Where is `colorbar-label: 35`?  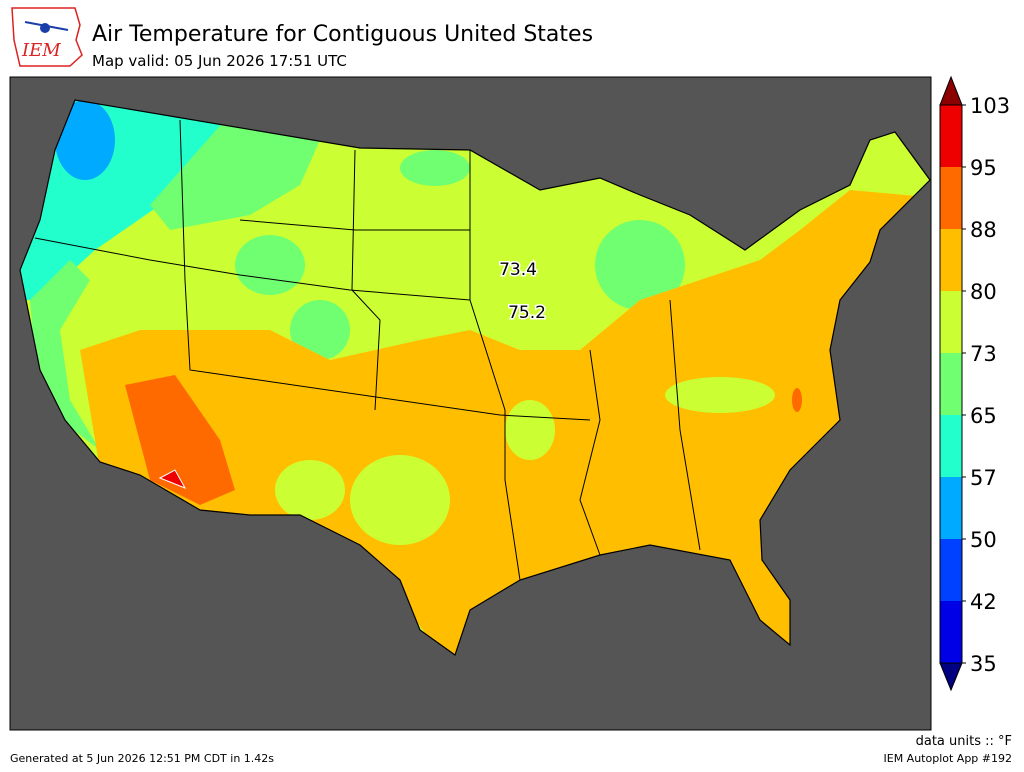 colorbar-label: 35 is located at coordinates (983, 664).